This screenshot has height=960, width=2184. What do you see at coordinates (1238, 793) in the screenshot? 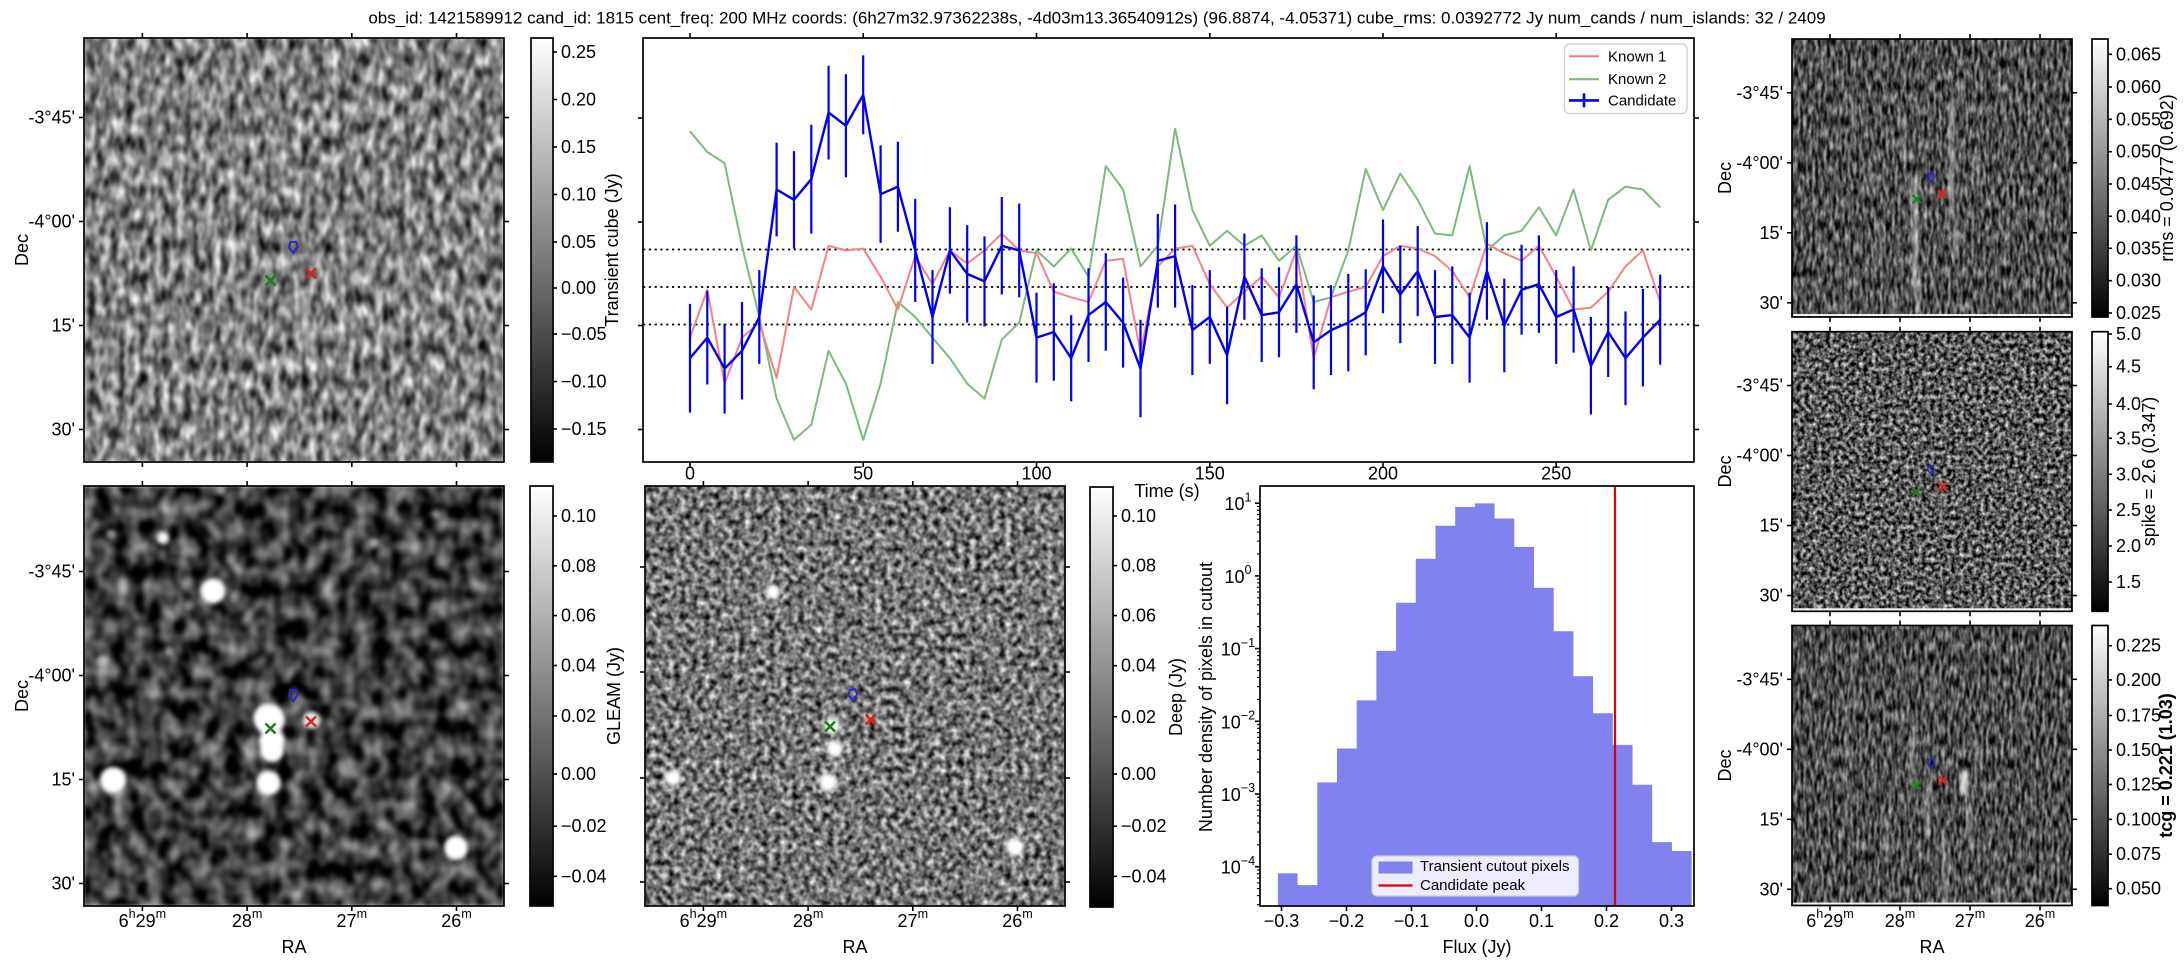
I see `svg-text: 10−3​` at bounding box center [1238, 793].